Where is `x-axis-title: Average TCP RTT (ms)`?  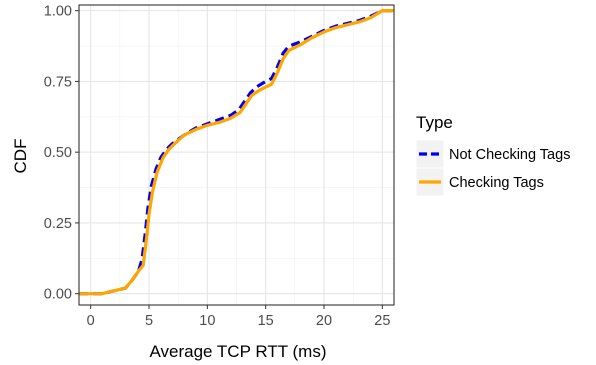
x-axis-title: Average TCP RTT (ms) is located at coordinates (238, 351).